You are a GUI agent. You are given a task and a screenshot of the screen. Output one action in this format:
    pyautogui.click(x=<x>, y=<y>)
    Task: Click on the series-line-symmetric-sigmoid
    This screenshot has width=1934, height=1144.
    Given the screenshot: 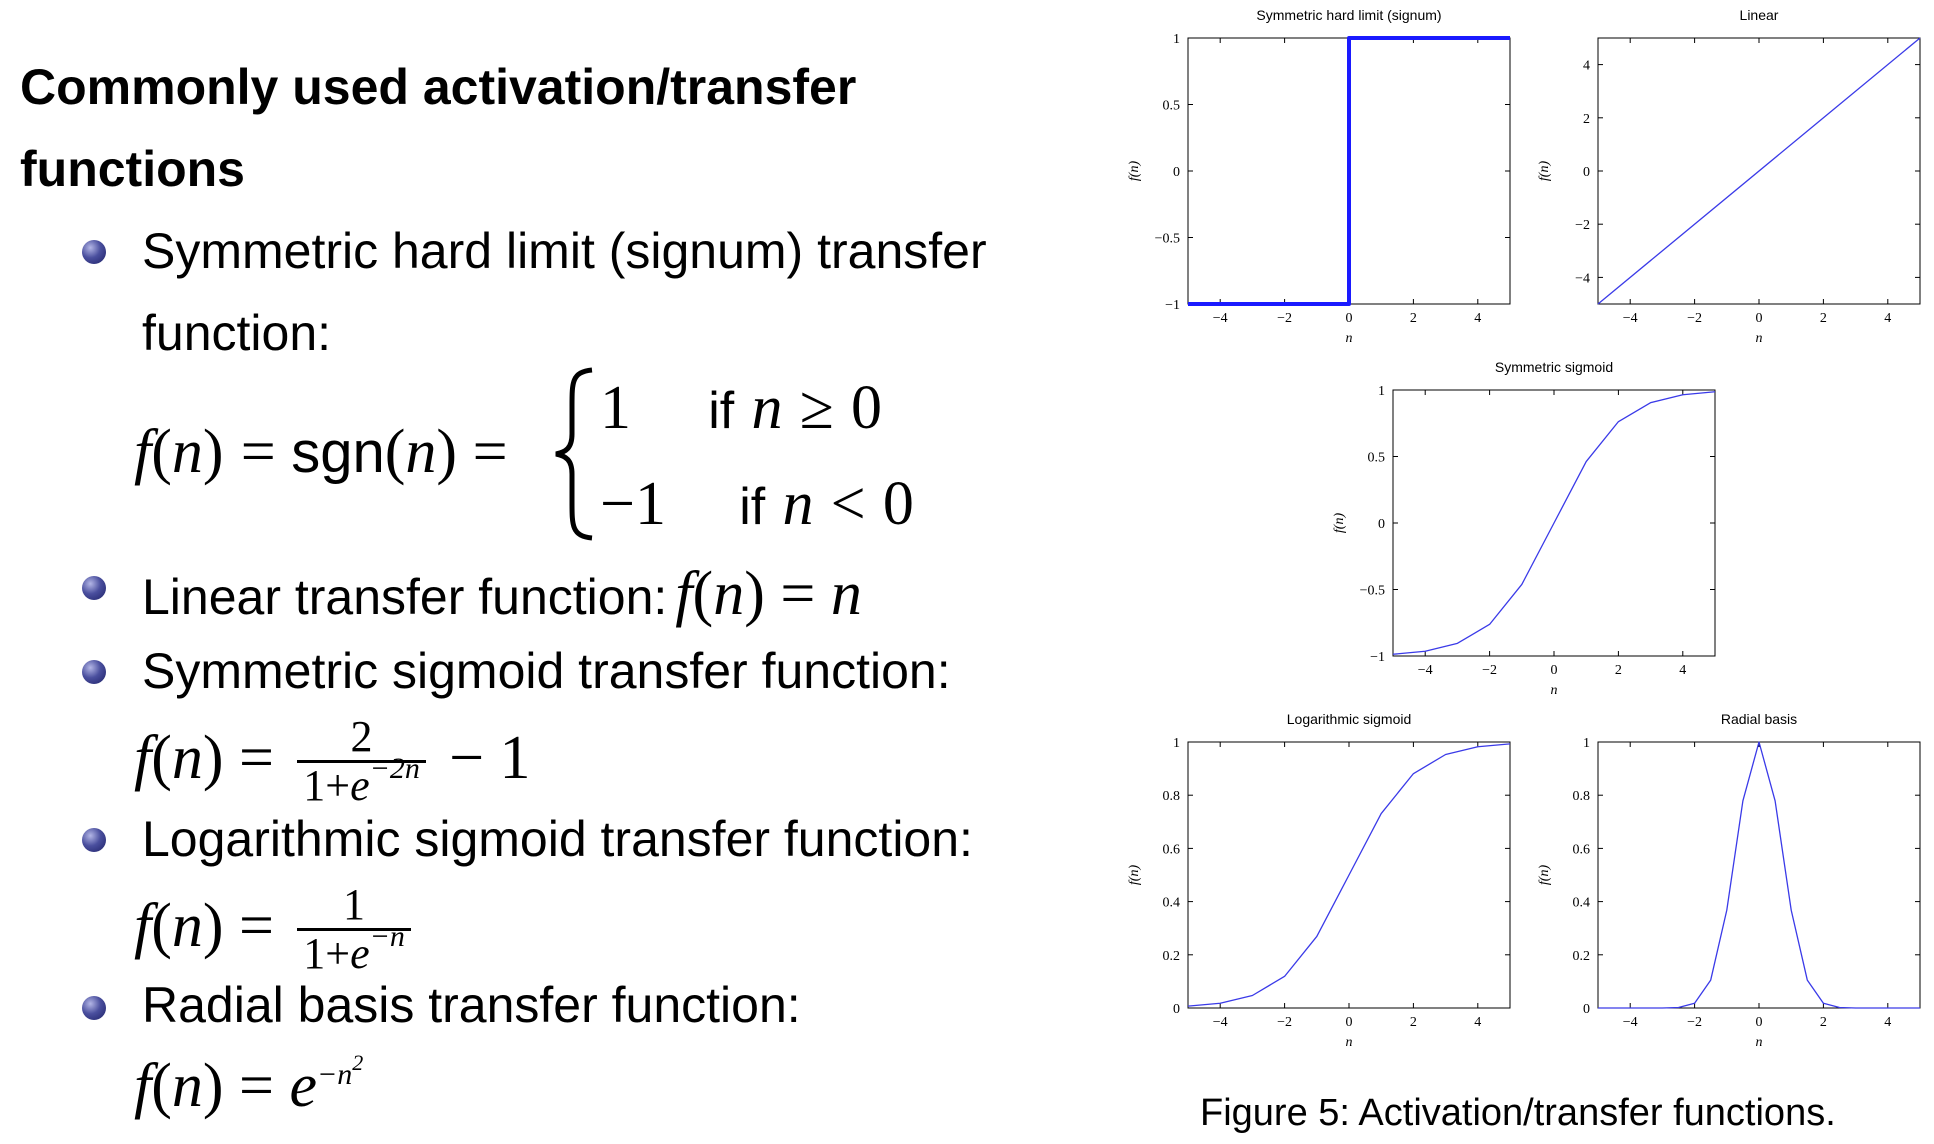 What is the action you would take?
    pyautogui.click(x=1554, y=523)
    